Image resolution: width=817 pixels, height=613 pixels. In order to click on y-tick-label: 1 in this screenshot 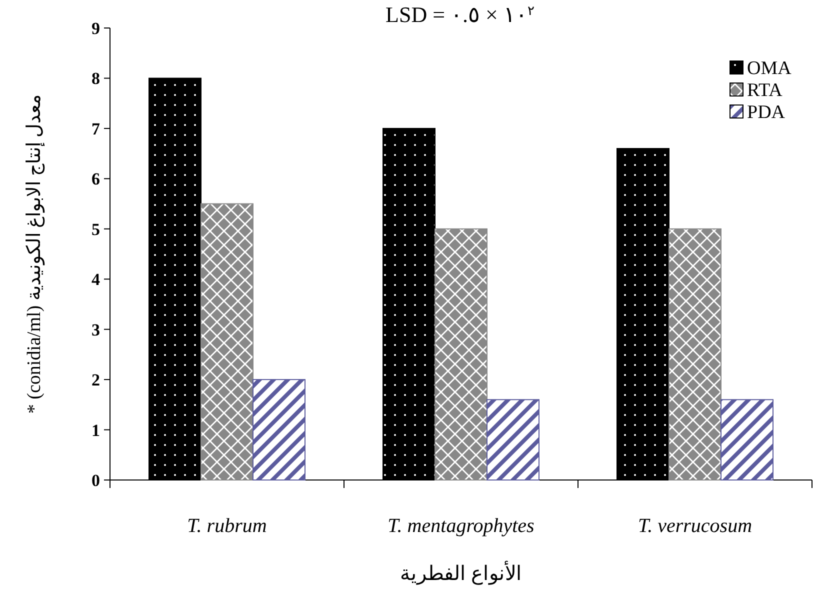, I will do `click(96, 430)`.